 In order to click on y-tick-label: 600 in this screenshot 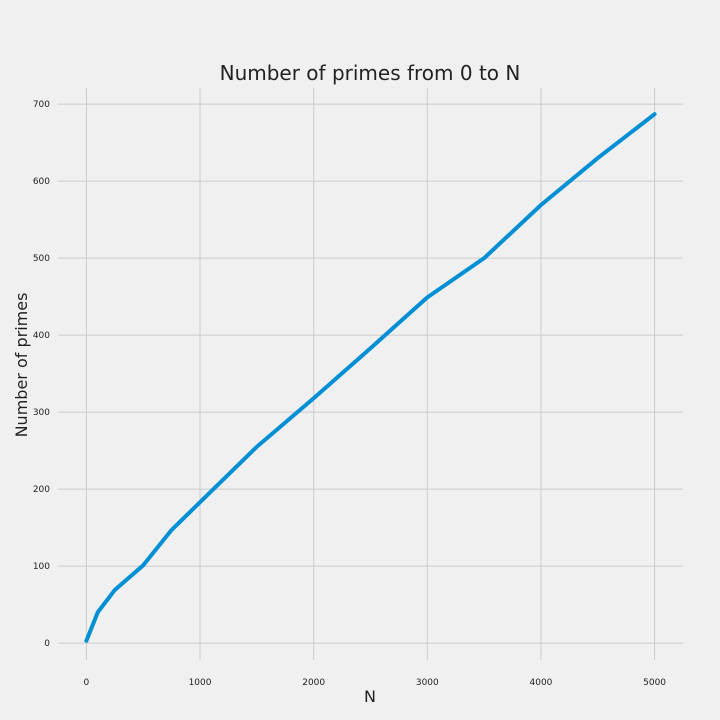, I will do `click(41, 182)`.